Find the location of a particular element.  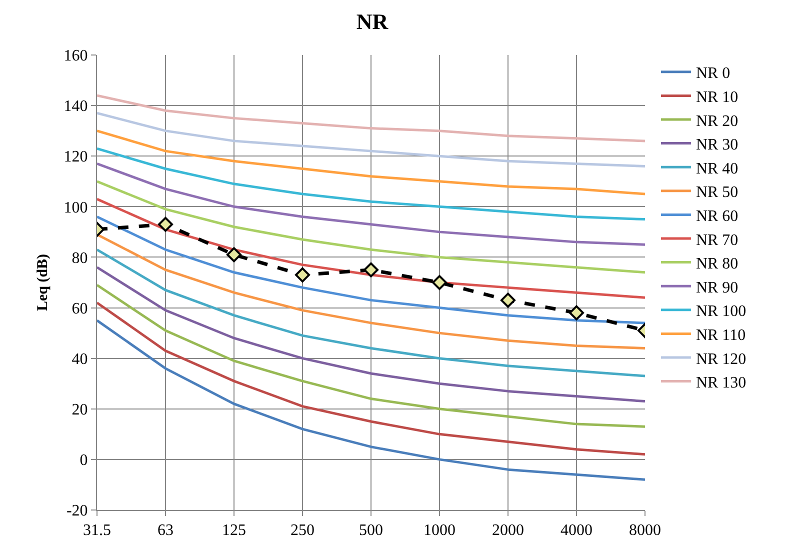

y-tick-label: 40 is located at coordinates (80, 359).